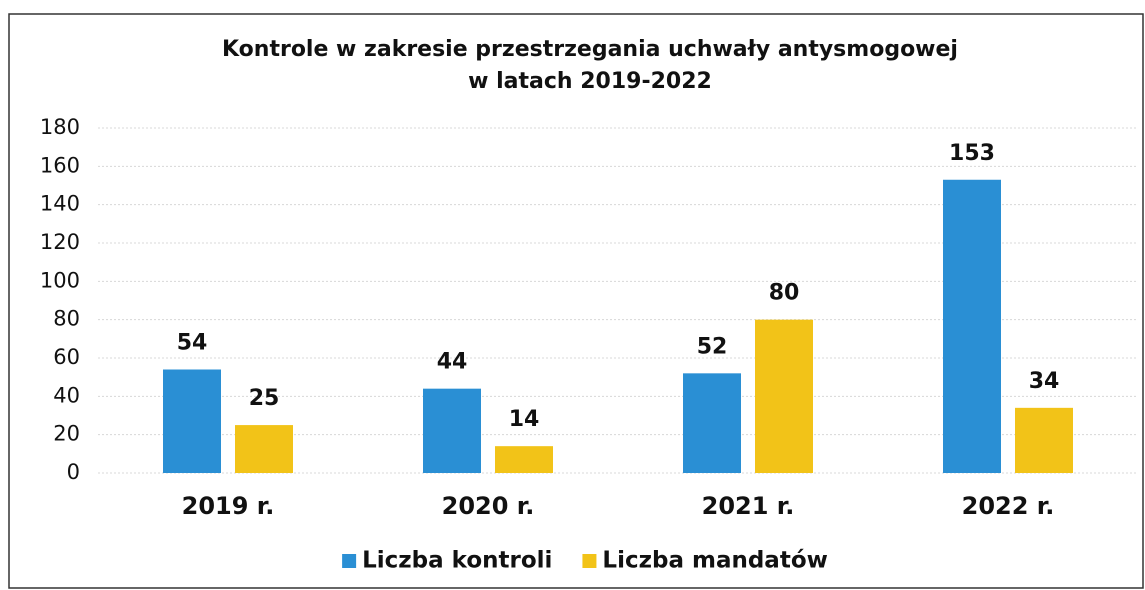 The width and height of the screenshot is (1145, 590). What do you see at coordinates (60, 204) in the screenshot?
I see `y-tick-label: 140` at bounding box center [60, 204].